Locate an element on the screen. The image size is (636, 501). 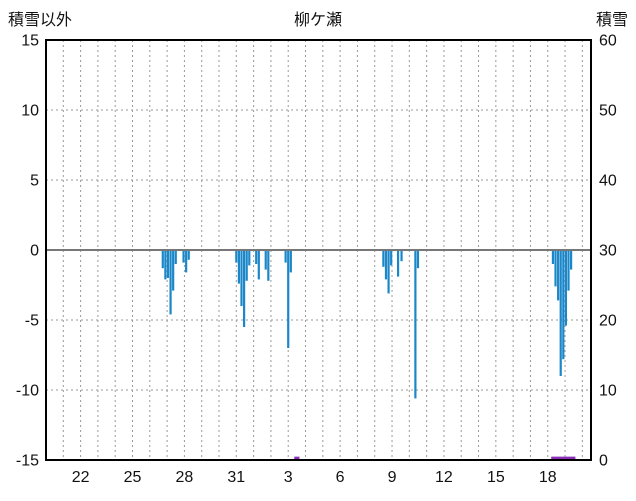
x-axis-tick-label: 12 is located at coordinates (444, 477).